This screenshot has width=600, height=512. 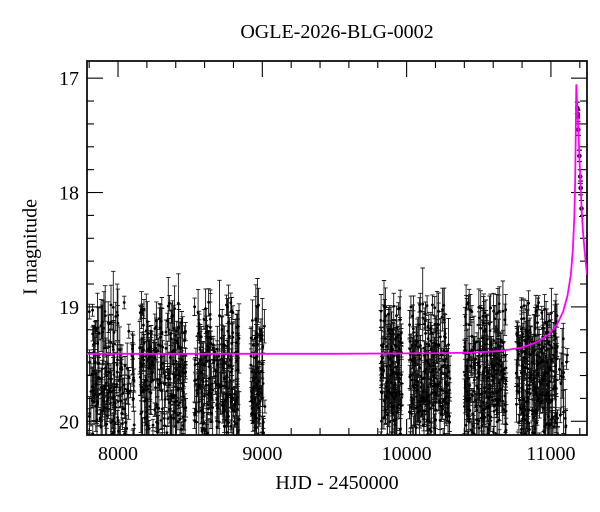 What do you see at coordinates (337, 483) in the screenshot?
I see `x-axis-label: HJD - 2450000` at bounding box center [337, 483].